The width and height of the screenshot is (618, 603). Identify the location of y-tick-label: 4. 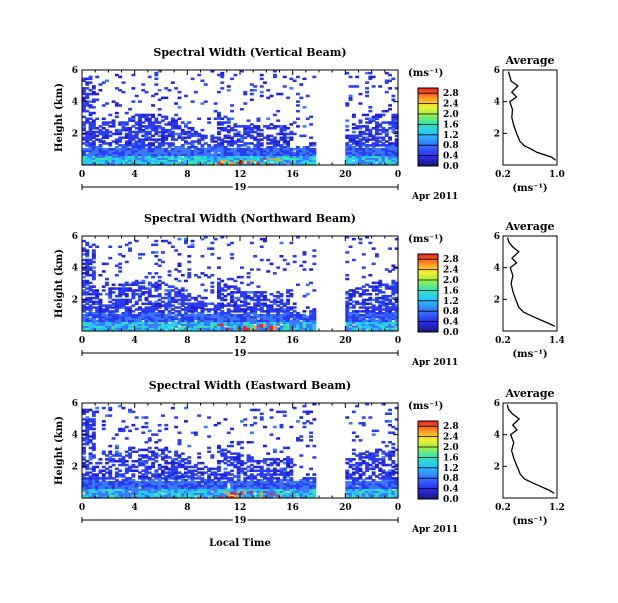
(75, 103).